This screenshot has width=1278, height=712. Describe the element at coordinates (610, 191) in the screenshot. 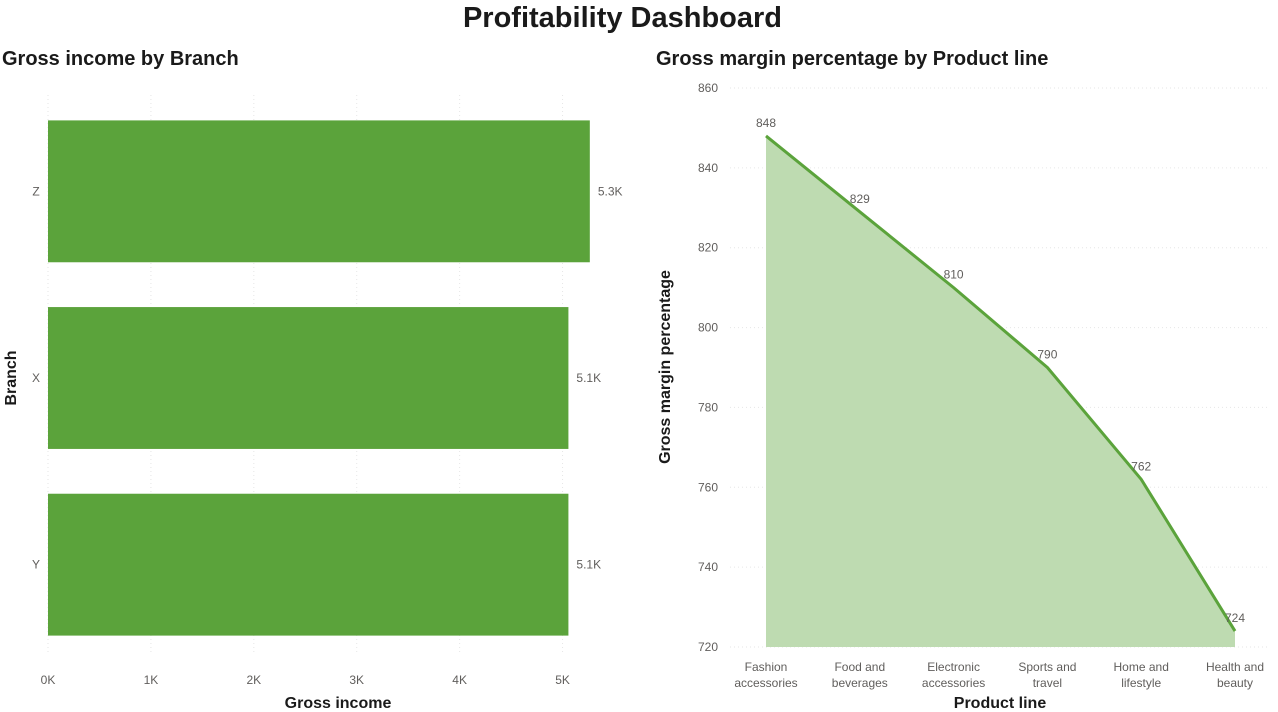

I see `data-label: 5.3K` at that location.